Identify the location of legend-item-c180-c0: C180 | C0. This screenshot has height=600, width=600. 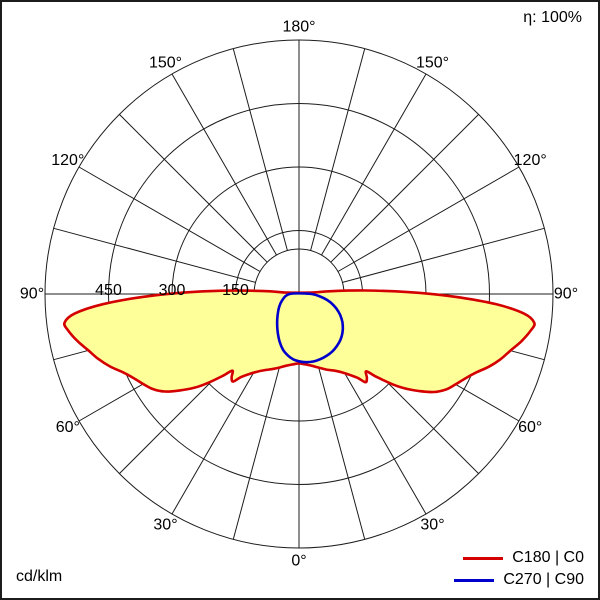
(519, 558).